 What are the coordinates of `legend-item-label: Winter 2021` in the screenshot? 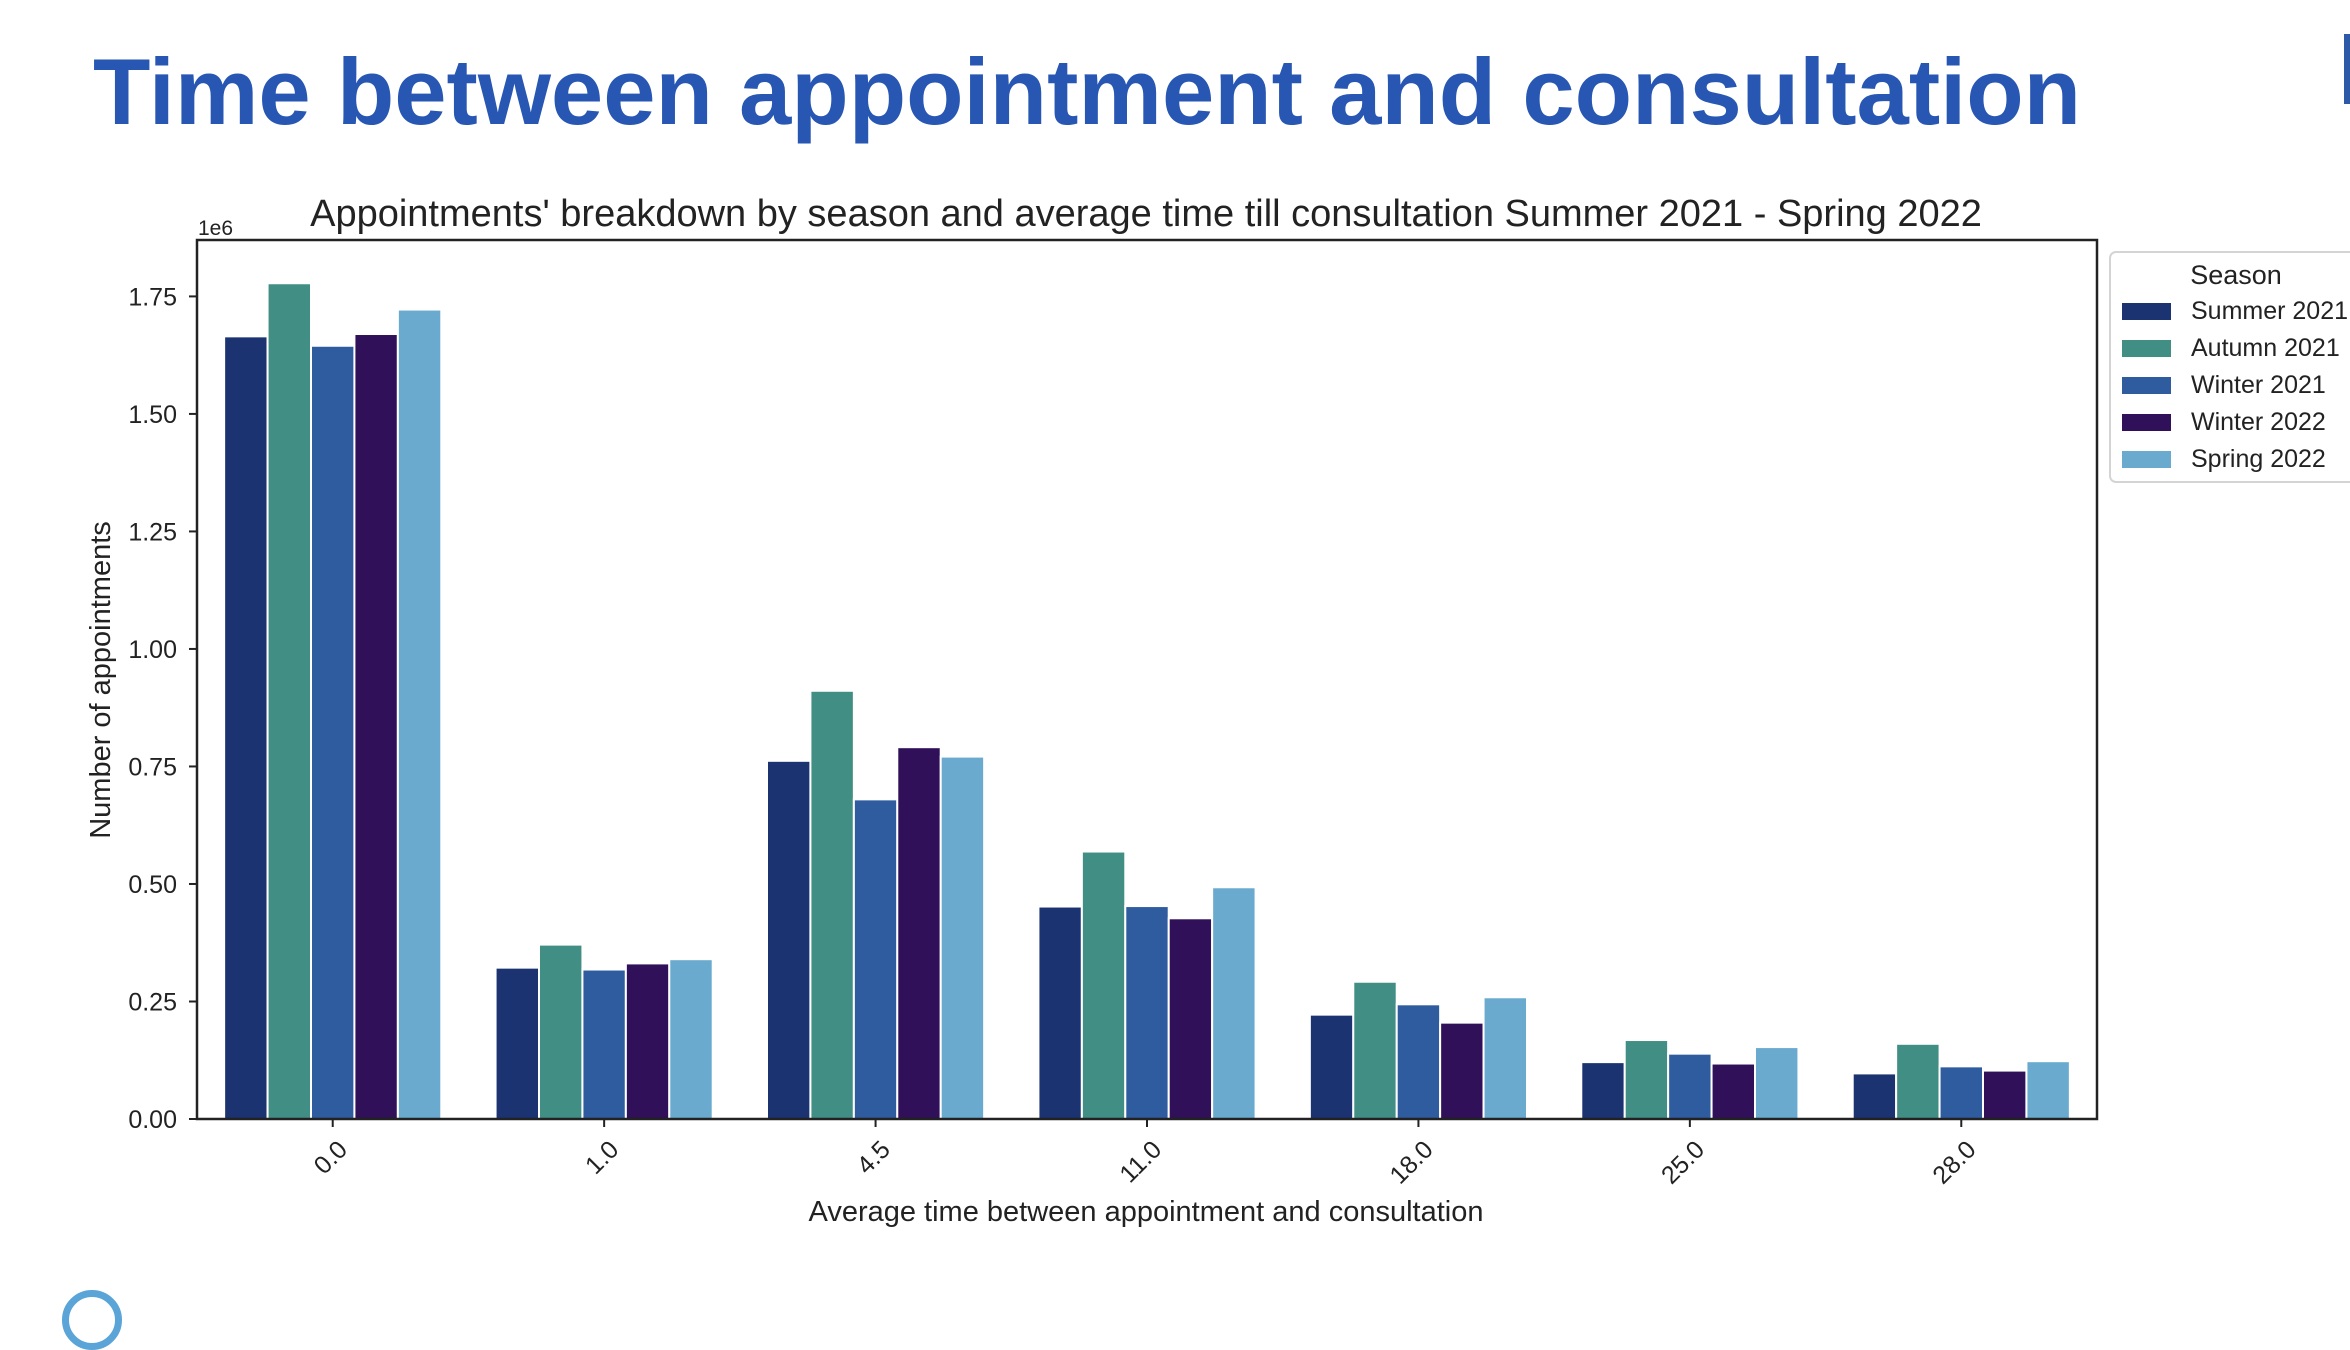 It's located at (2258, 385).